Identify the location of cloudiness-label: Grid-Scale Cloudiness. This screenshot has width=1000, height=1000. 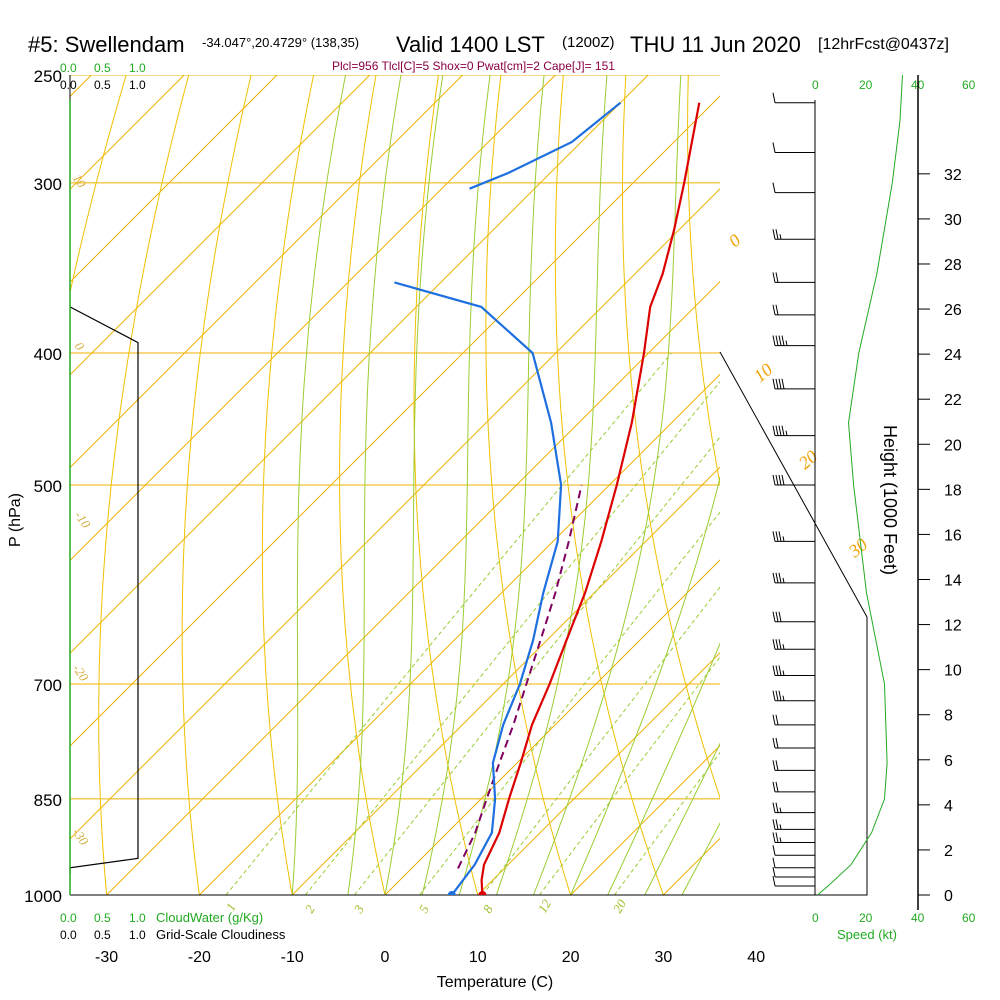
(221, 934).